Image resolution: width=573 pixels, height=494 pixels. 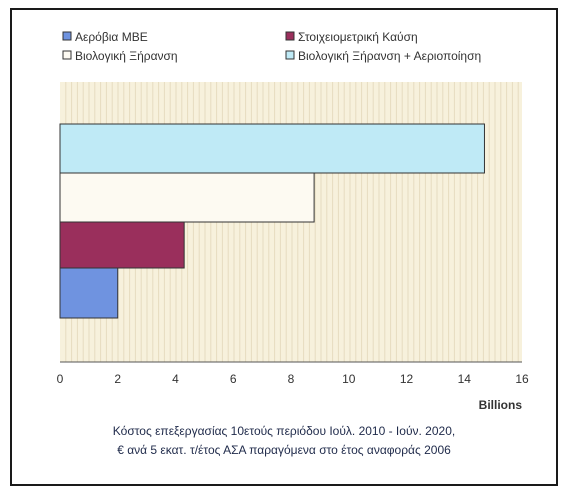 I want to click on x-tick-label: 4, so click(x=175, y=379).